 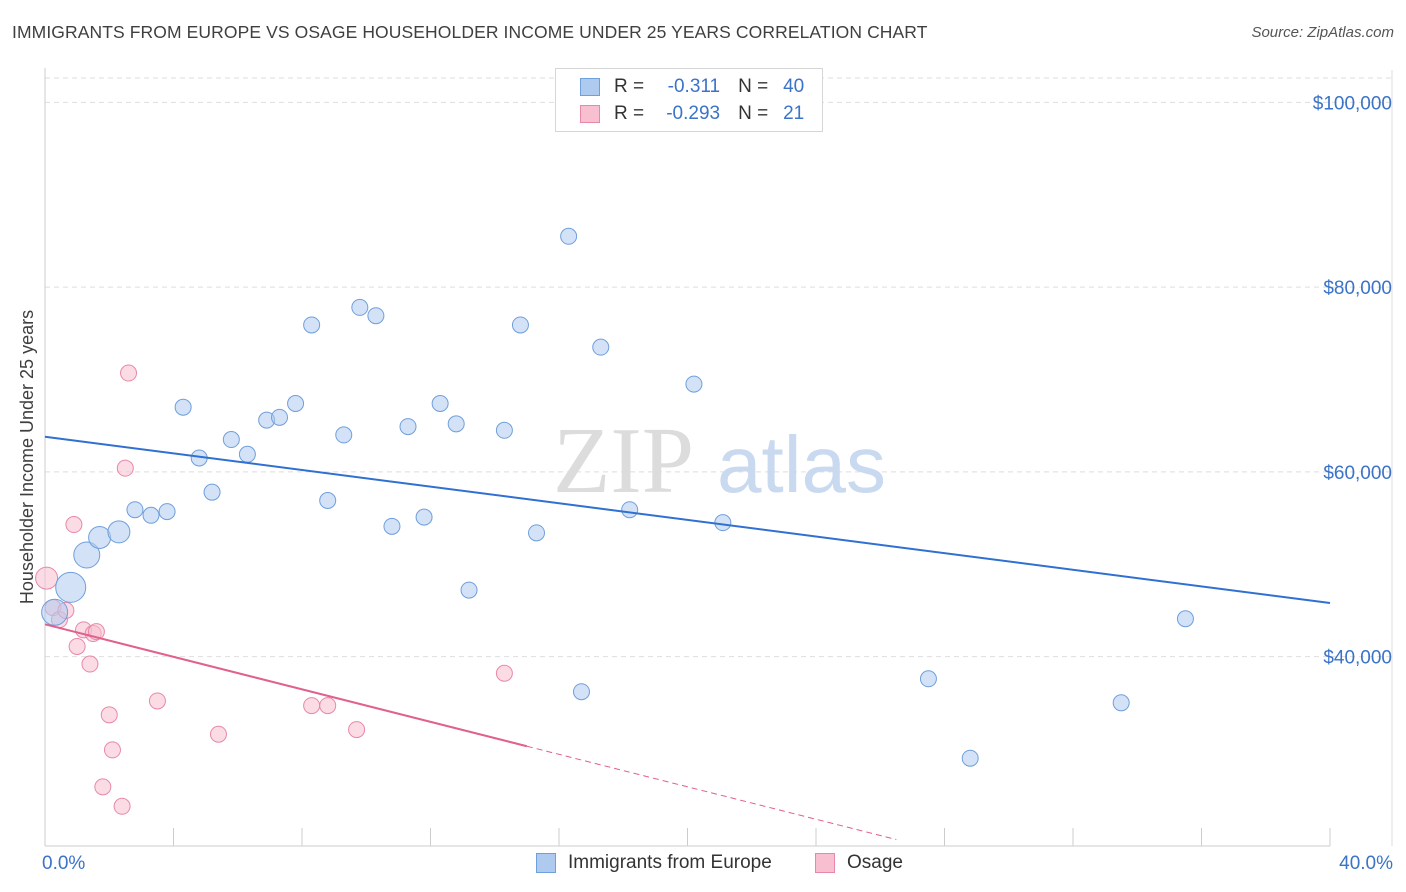 What do you see at coordinates (875, 862) in the screenshot?
I see `bottom-legend-label: Osage` at bounding box center [875, 862].